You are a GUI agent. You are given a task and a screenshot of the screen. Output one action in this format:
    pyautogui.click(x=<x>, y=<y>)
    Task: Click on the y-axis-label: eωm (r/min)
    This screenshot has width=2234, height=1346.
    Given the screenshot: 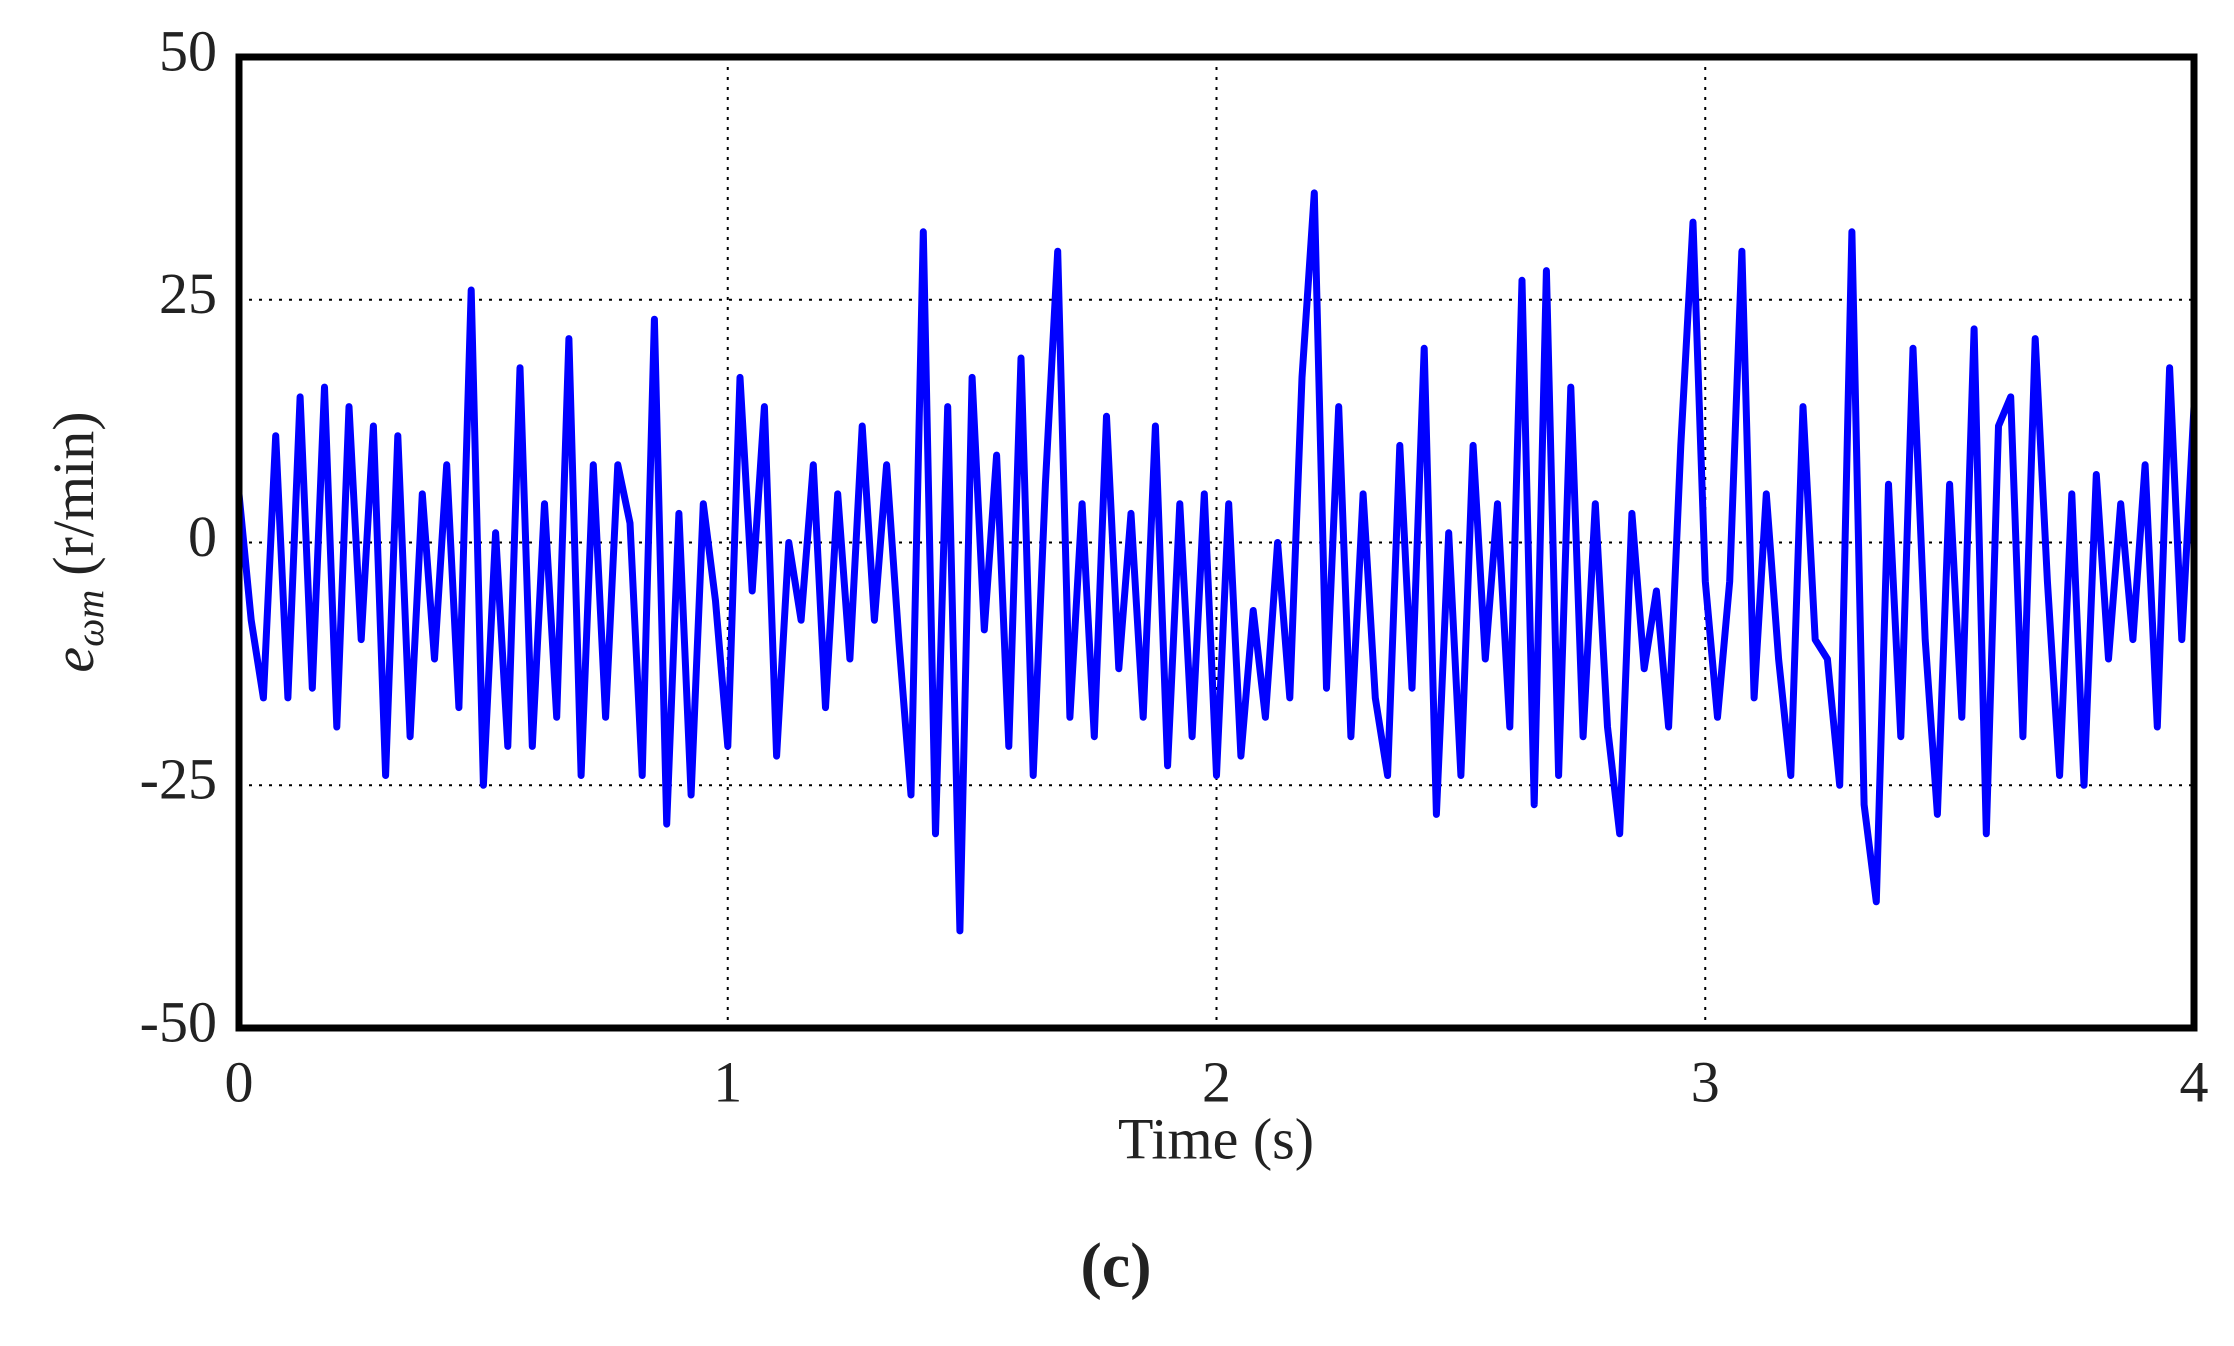 What is the action you would take?
    pyautogui.click(x=76, y=541)
    